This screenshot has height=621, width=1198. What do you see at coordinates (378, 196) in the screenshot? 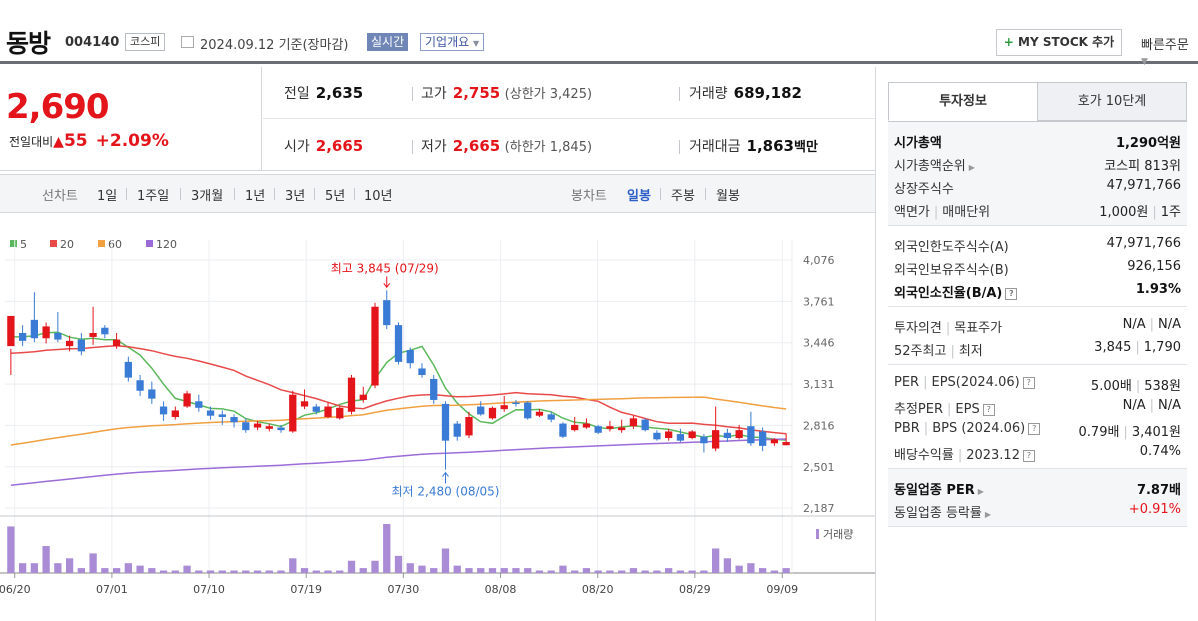
I see `period-10y: 10년` at bounding box center [378, 196].